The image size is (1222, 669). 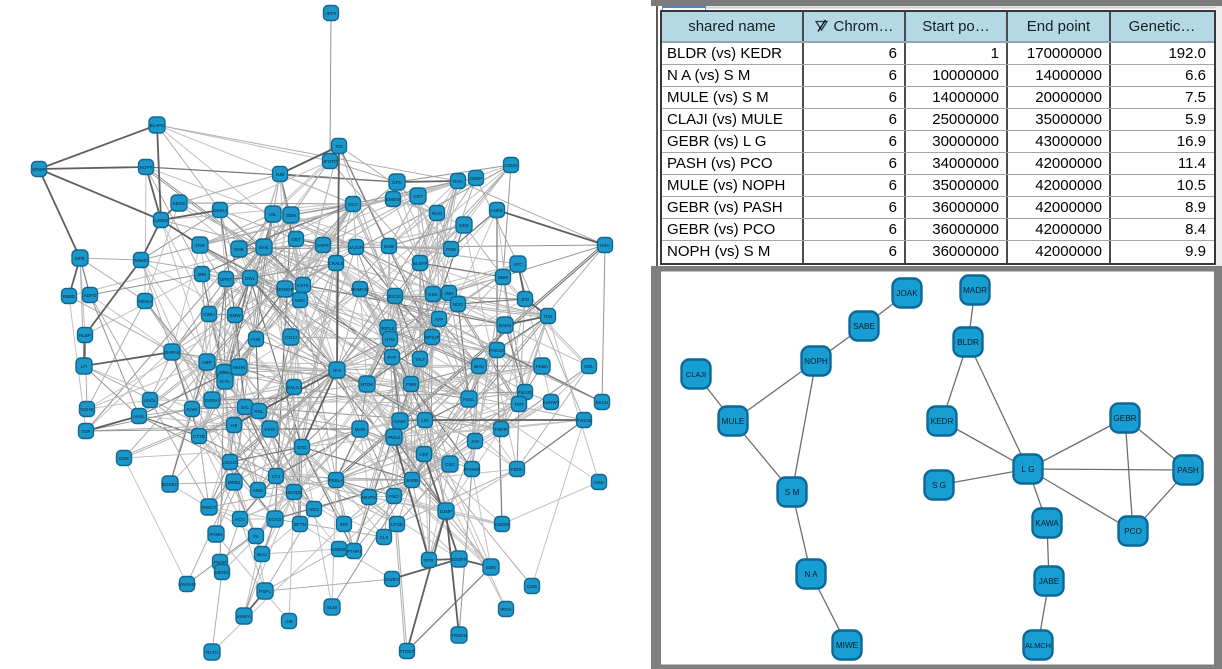 What do you see at coordinates (393, 199) in the screenshot?
I see `svg-text: EMEW` at bounding box center [393, 199].